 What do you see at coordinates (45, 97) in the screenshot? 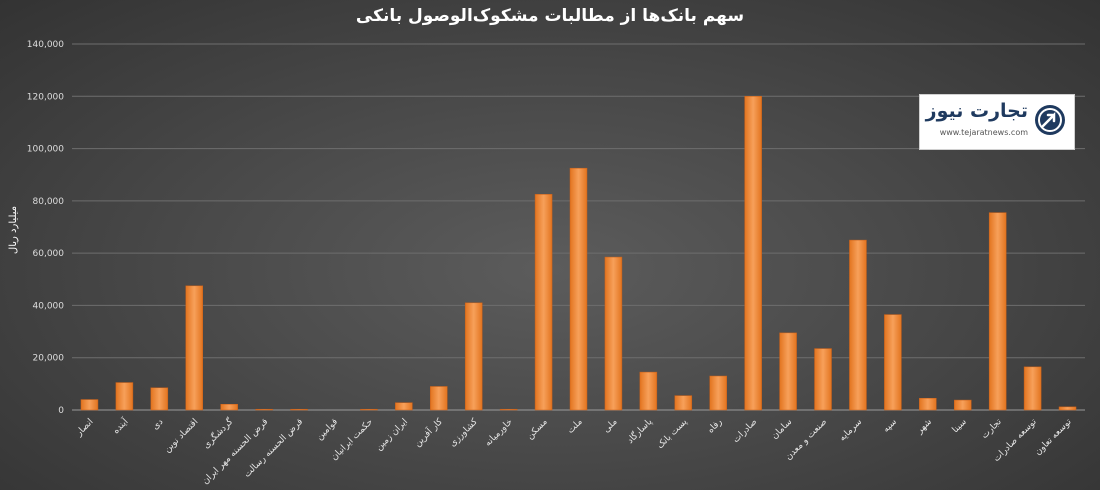
I see `y-tick-label: 120,000` at bounding box center [45, 97].